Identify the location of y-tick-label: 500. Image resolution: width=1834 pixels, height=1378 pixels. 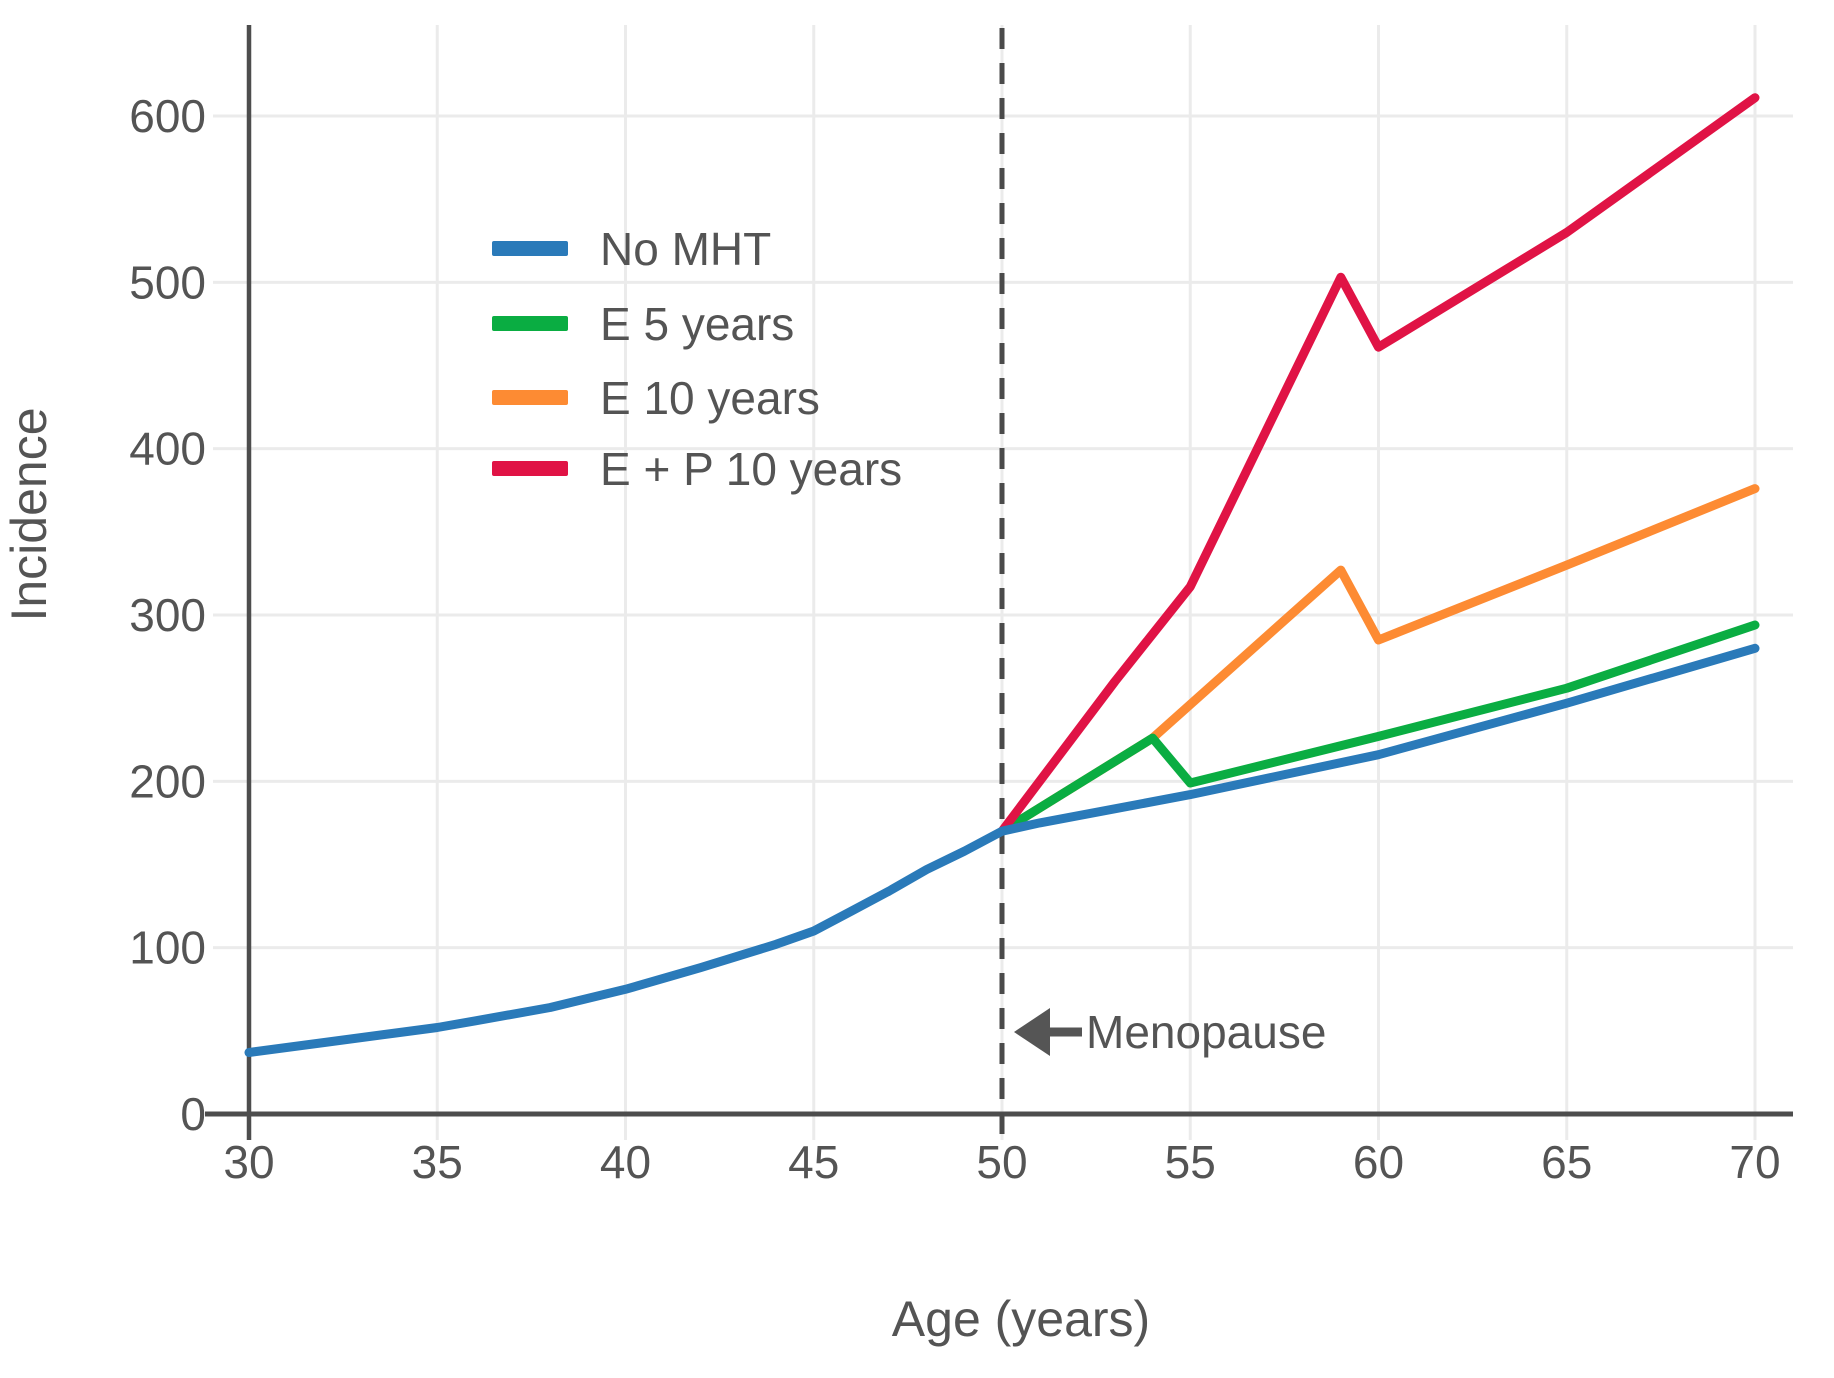
(167, 282).